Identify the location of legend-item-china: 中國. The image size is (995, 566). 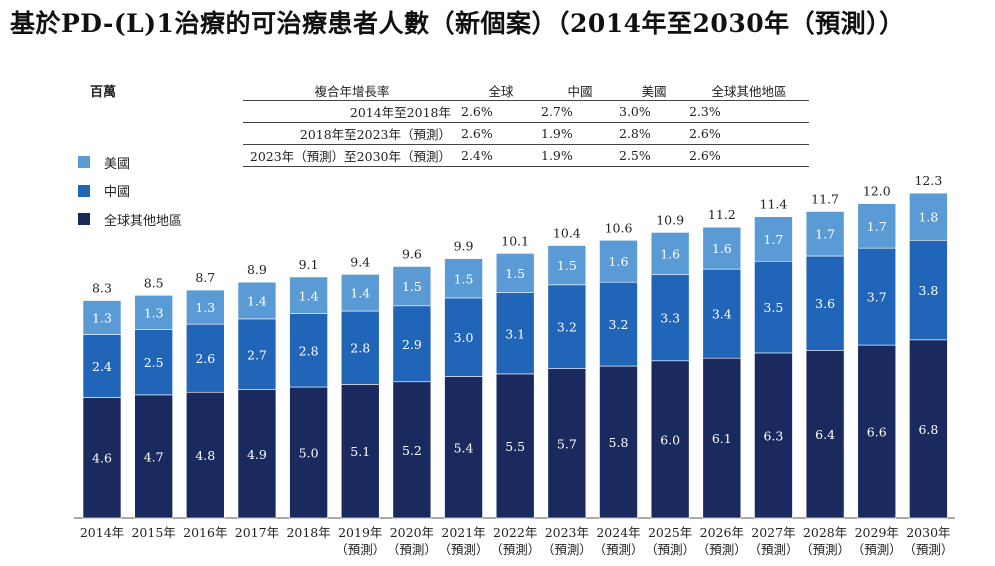
(130, 191).